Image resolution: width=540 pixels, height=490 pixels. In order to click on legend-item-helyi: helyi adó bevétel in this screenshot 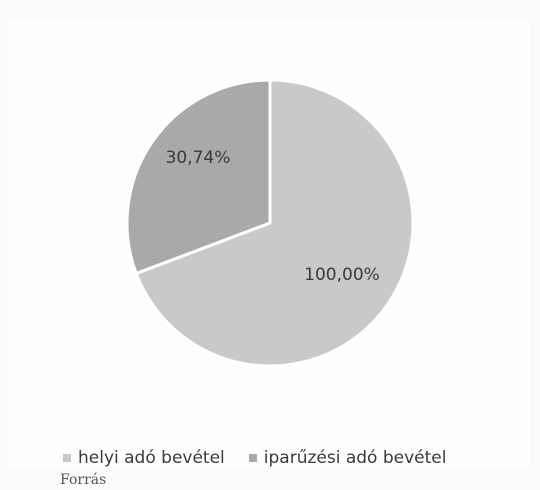, I will do `click(144, 458)`.